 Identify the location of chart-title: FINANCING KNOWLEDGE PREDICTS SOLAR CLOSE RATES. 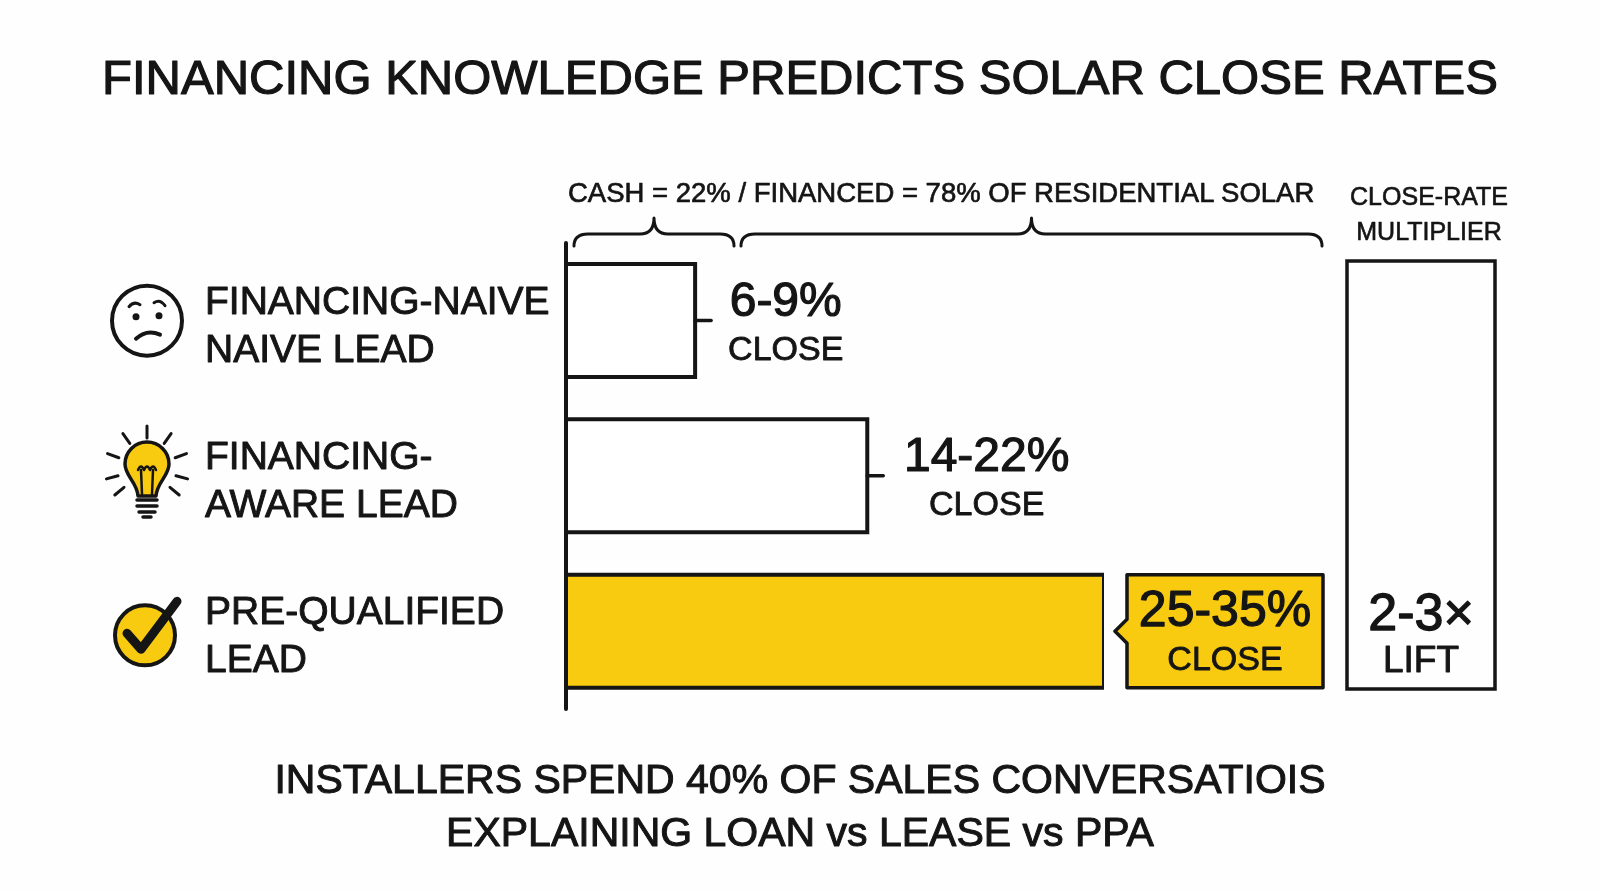
(800, 77).